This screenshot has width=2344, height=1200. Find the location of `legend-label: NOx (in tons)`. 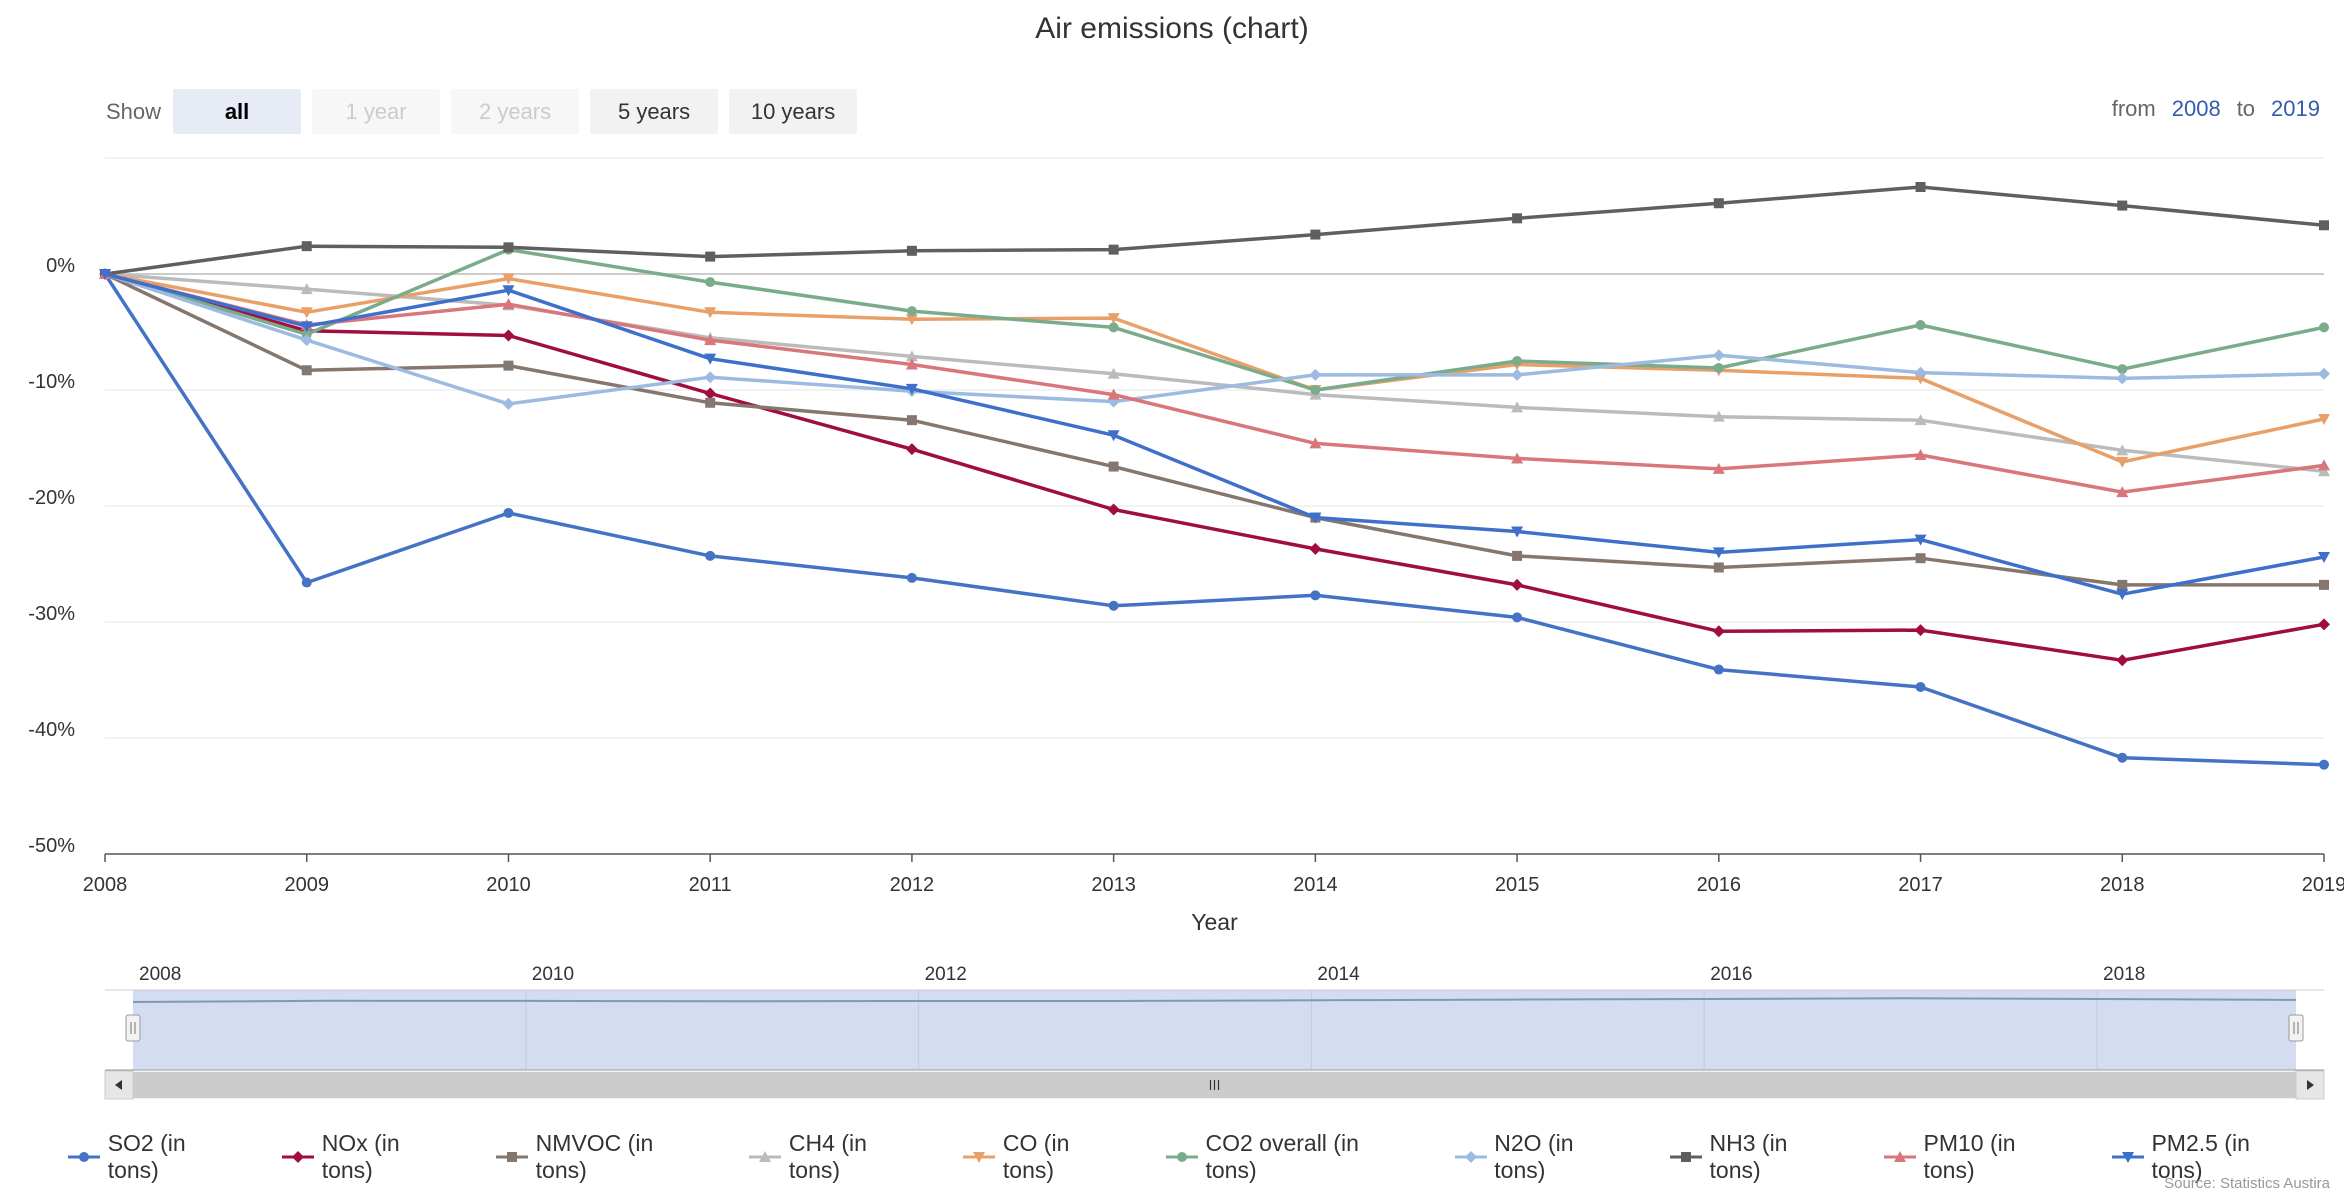

legend-label: NOx (in tons) is located at coordinates (360, 1156).